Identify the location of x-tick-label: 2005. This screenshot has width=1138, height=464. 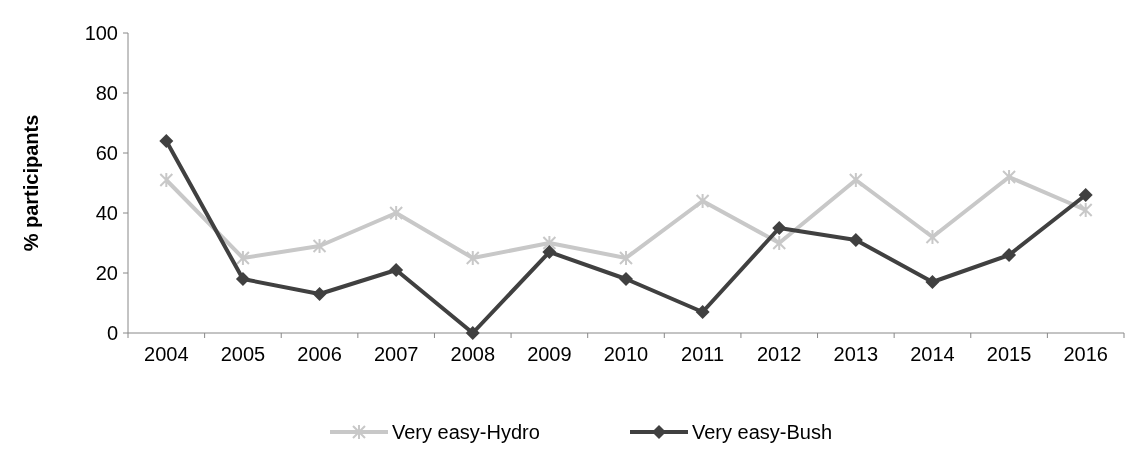
(243, 354).